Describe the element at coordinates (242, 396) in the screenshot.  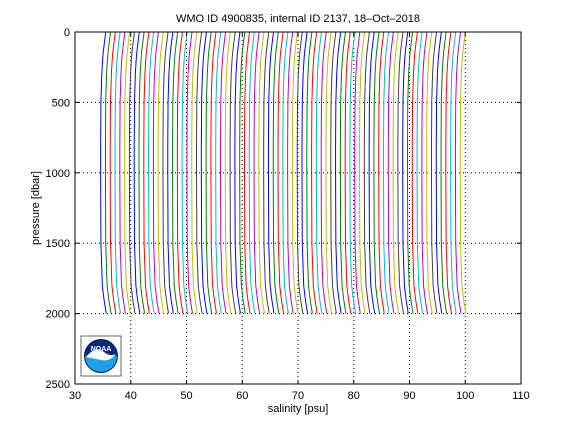
I see `x-tick-label: 60` at that location.